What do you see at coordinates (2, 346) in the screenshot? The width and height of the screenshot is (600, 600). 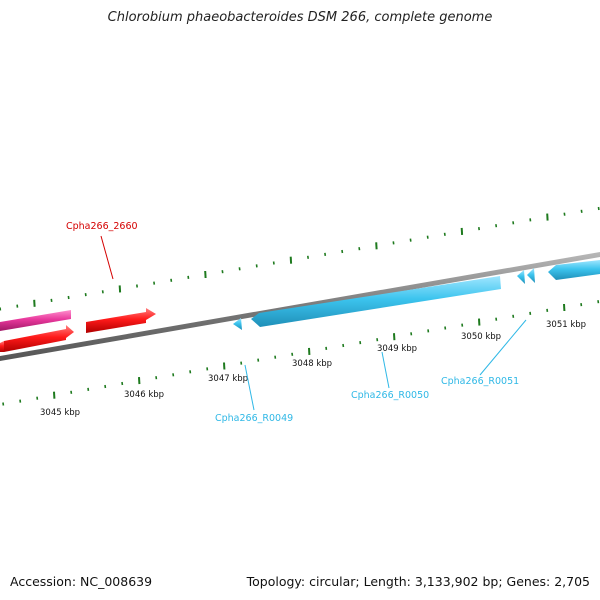 I see `gene-feature-left-edge` at bounding box center [2, 346].